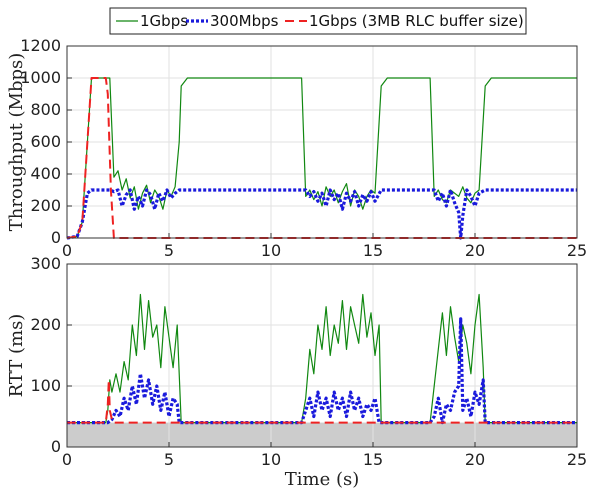  I want to click on legend: 1Gbps 300Mbps 1Gbps (3MB RLC buffer size), so click(318, 21).